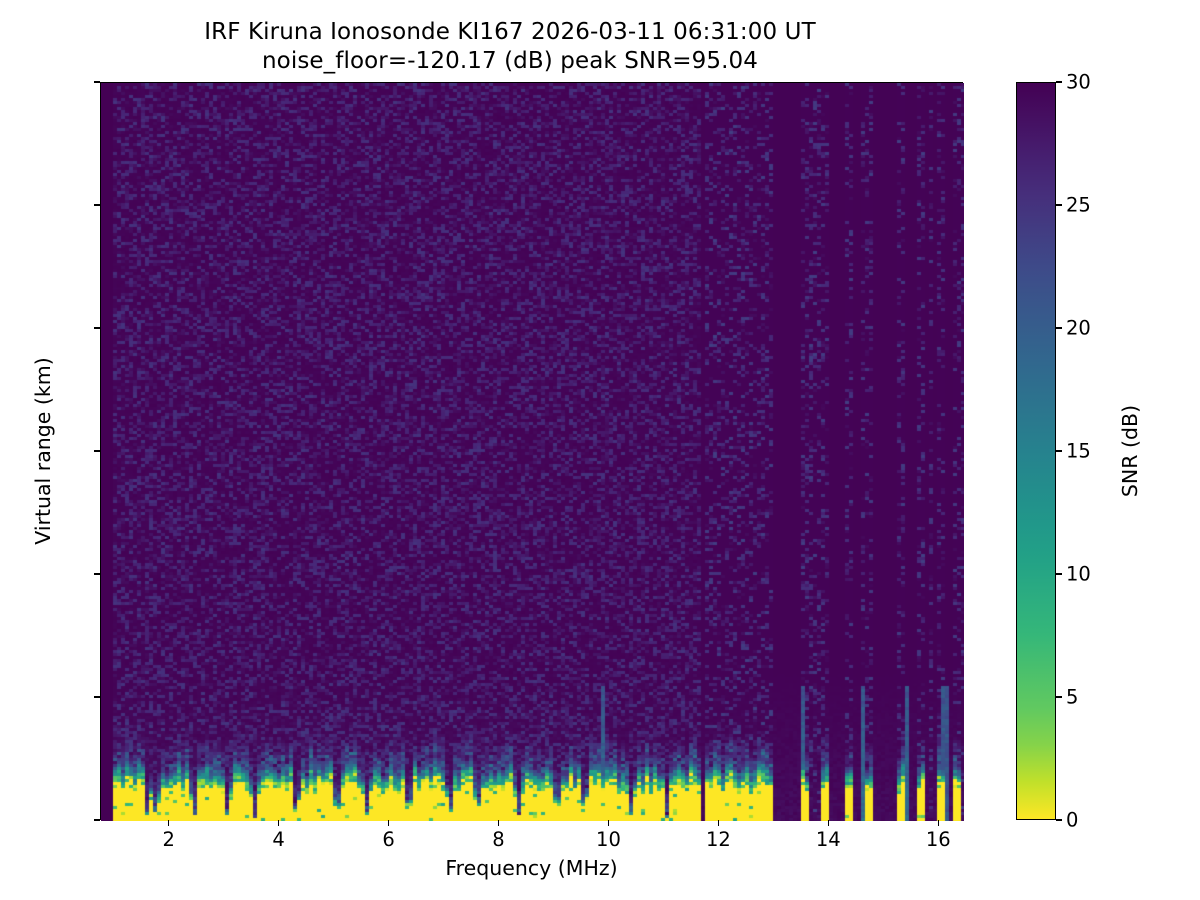 This screenshot has height=900, width=1200. I want to click on colorbar-tick-label: 0, so click(1072, 820).